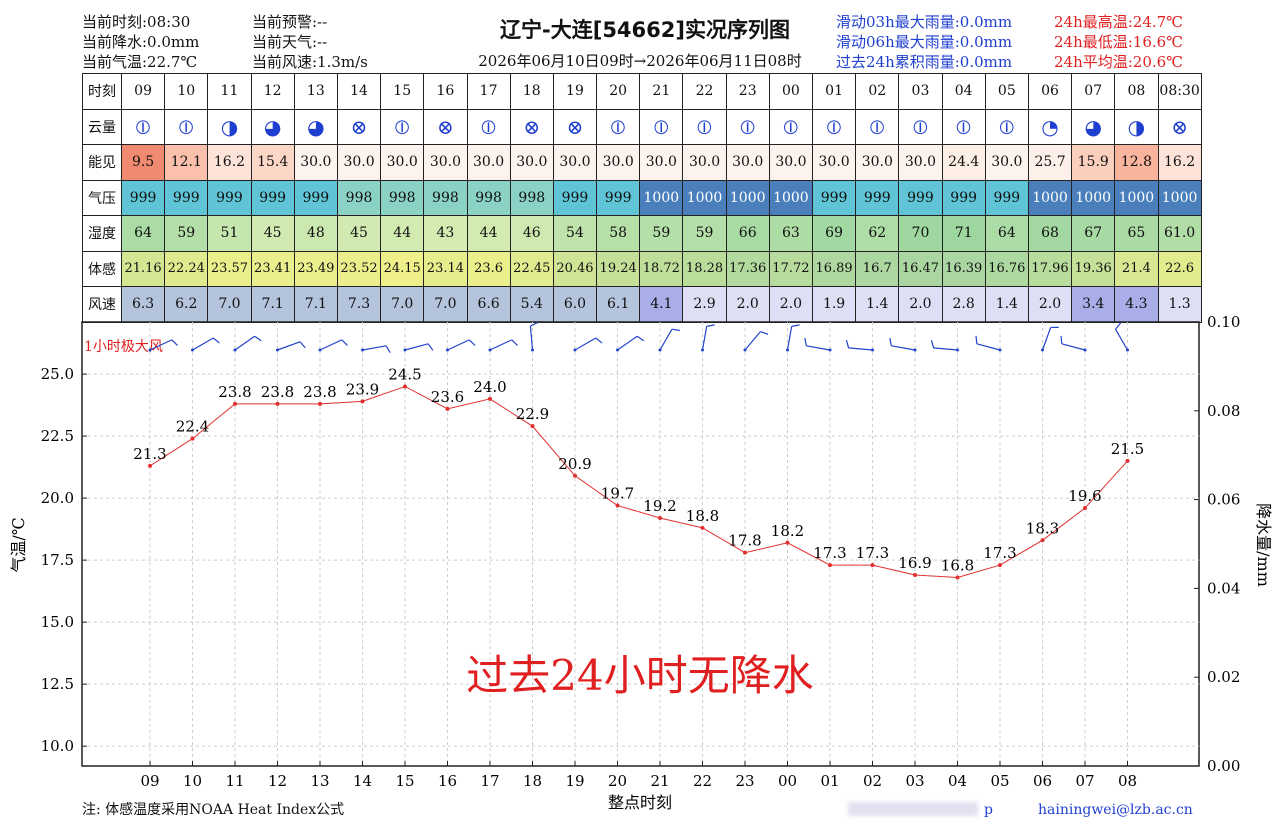 Image resolution: width=1280 pixels, height=831 pixels. I want to click on cloud-cell: ◕, so click(1093, 126).